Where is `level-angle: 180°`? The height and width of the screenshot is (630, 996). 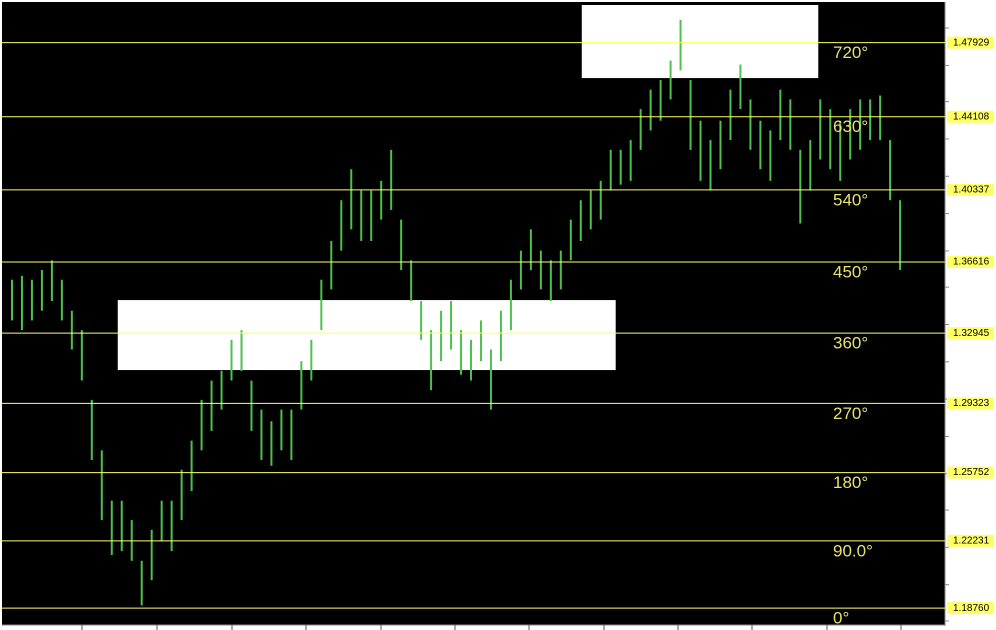 level-angle: 180° is located at coordinates (850, 482).